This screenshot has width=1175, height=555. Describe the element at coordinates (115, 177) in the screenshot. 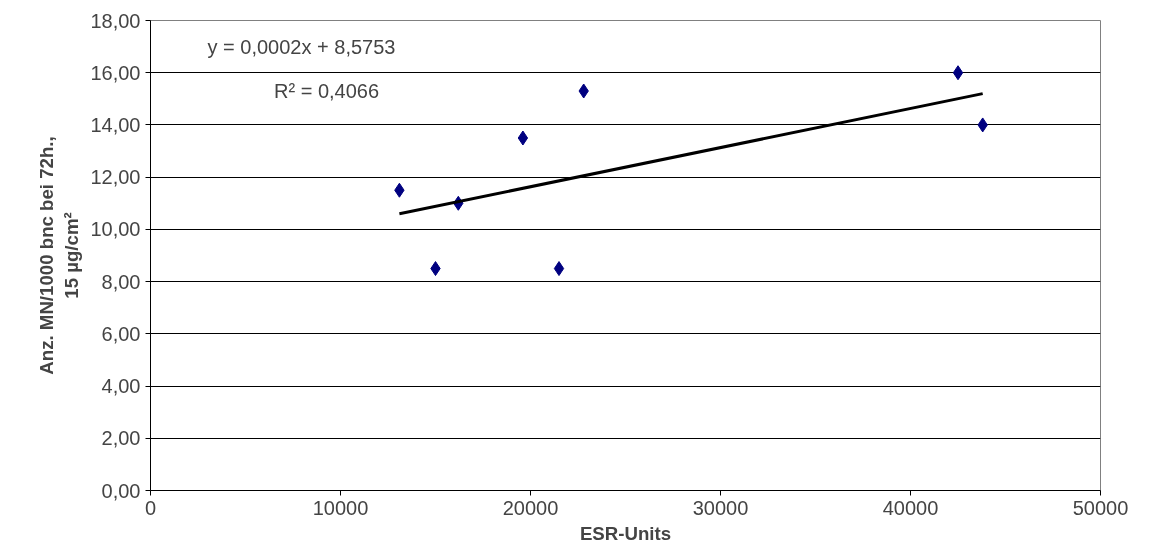

I see `y-tick-label: 12,00` at that location.